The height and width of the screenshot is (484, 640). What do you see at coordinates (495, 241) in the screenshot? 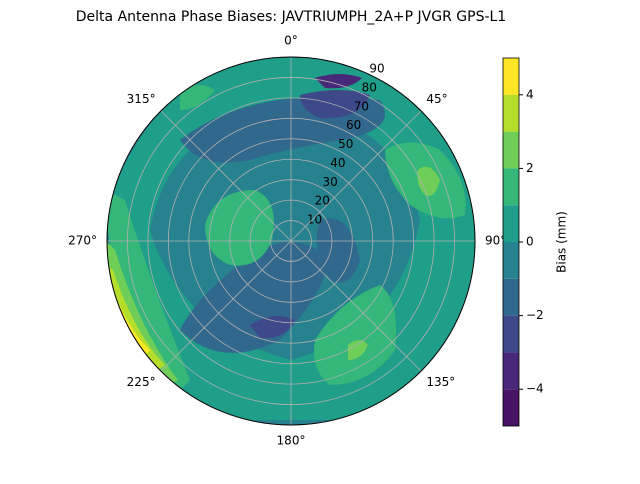
I see `theta-tick-label: 90°` at bounding box center [495, 241].